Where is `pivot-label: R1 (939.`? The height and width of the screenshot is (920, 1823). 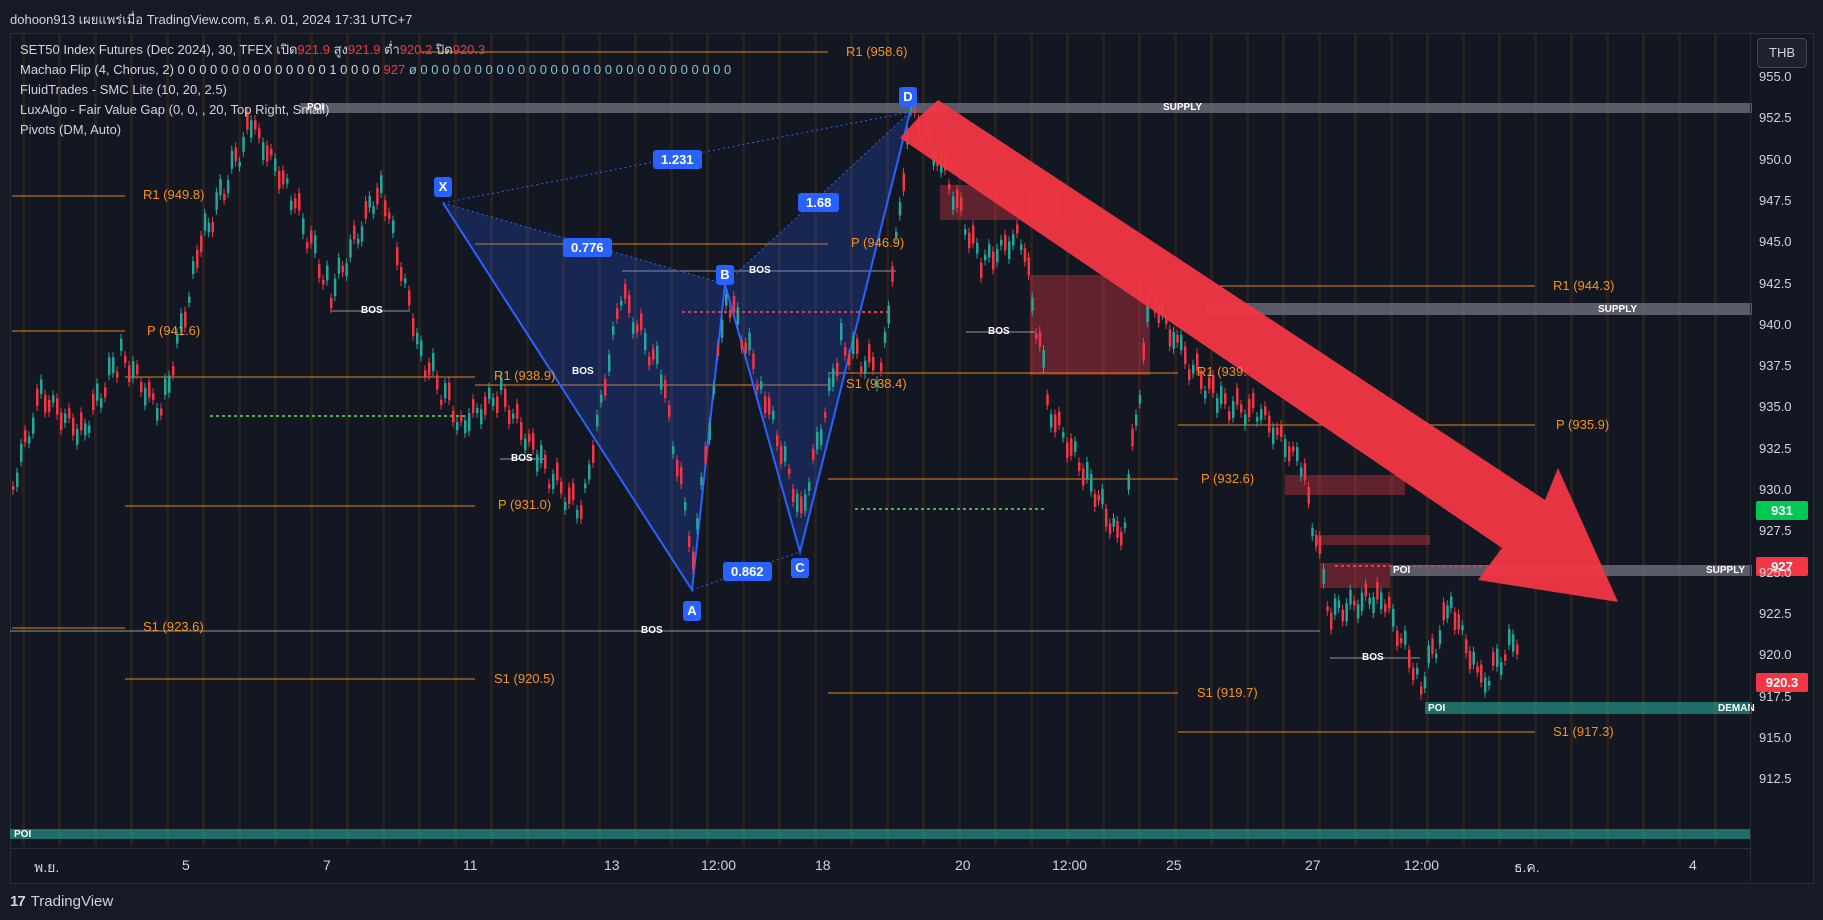
pivot-label: R1 (939. is located at coordinates (1222, 371).